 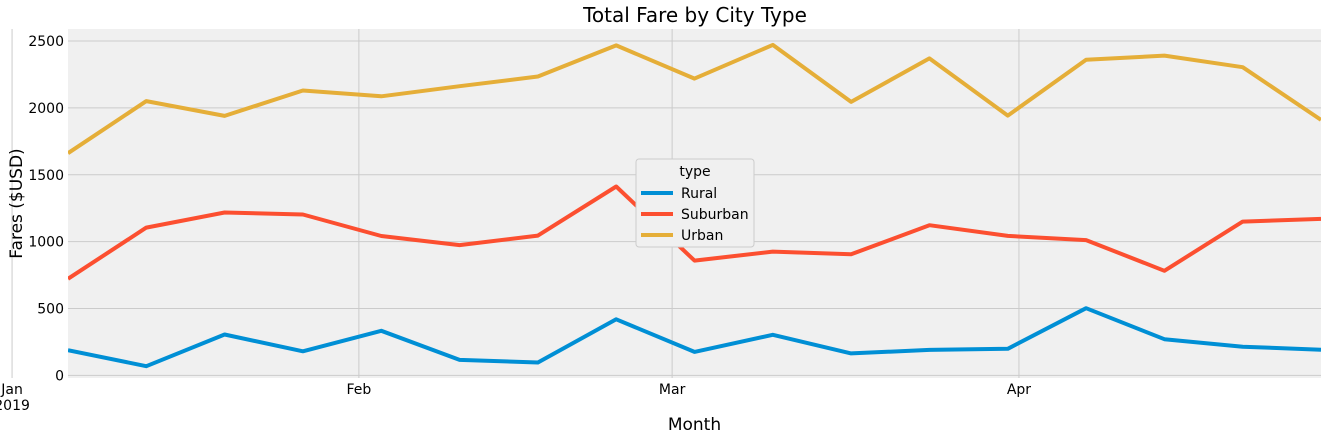 I want to click on legend-label-rural: Rural, so click(x=699, y=194).